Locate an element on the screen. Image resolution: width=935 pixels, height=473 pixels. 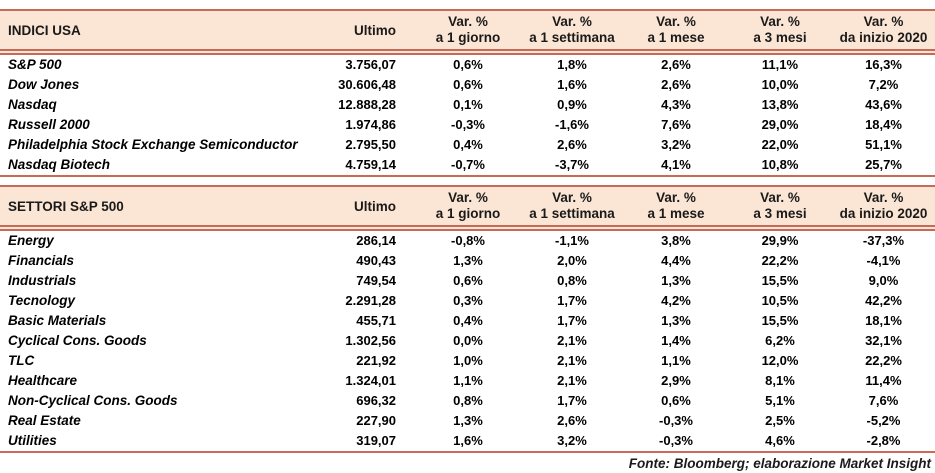
var-inizio-2020-value: -2,8% is located at coordinates (883, 440).